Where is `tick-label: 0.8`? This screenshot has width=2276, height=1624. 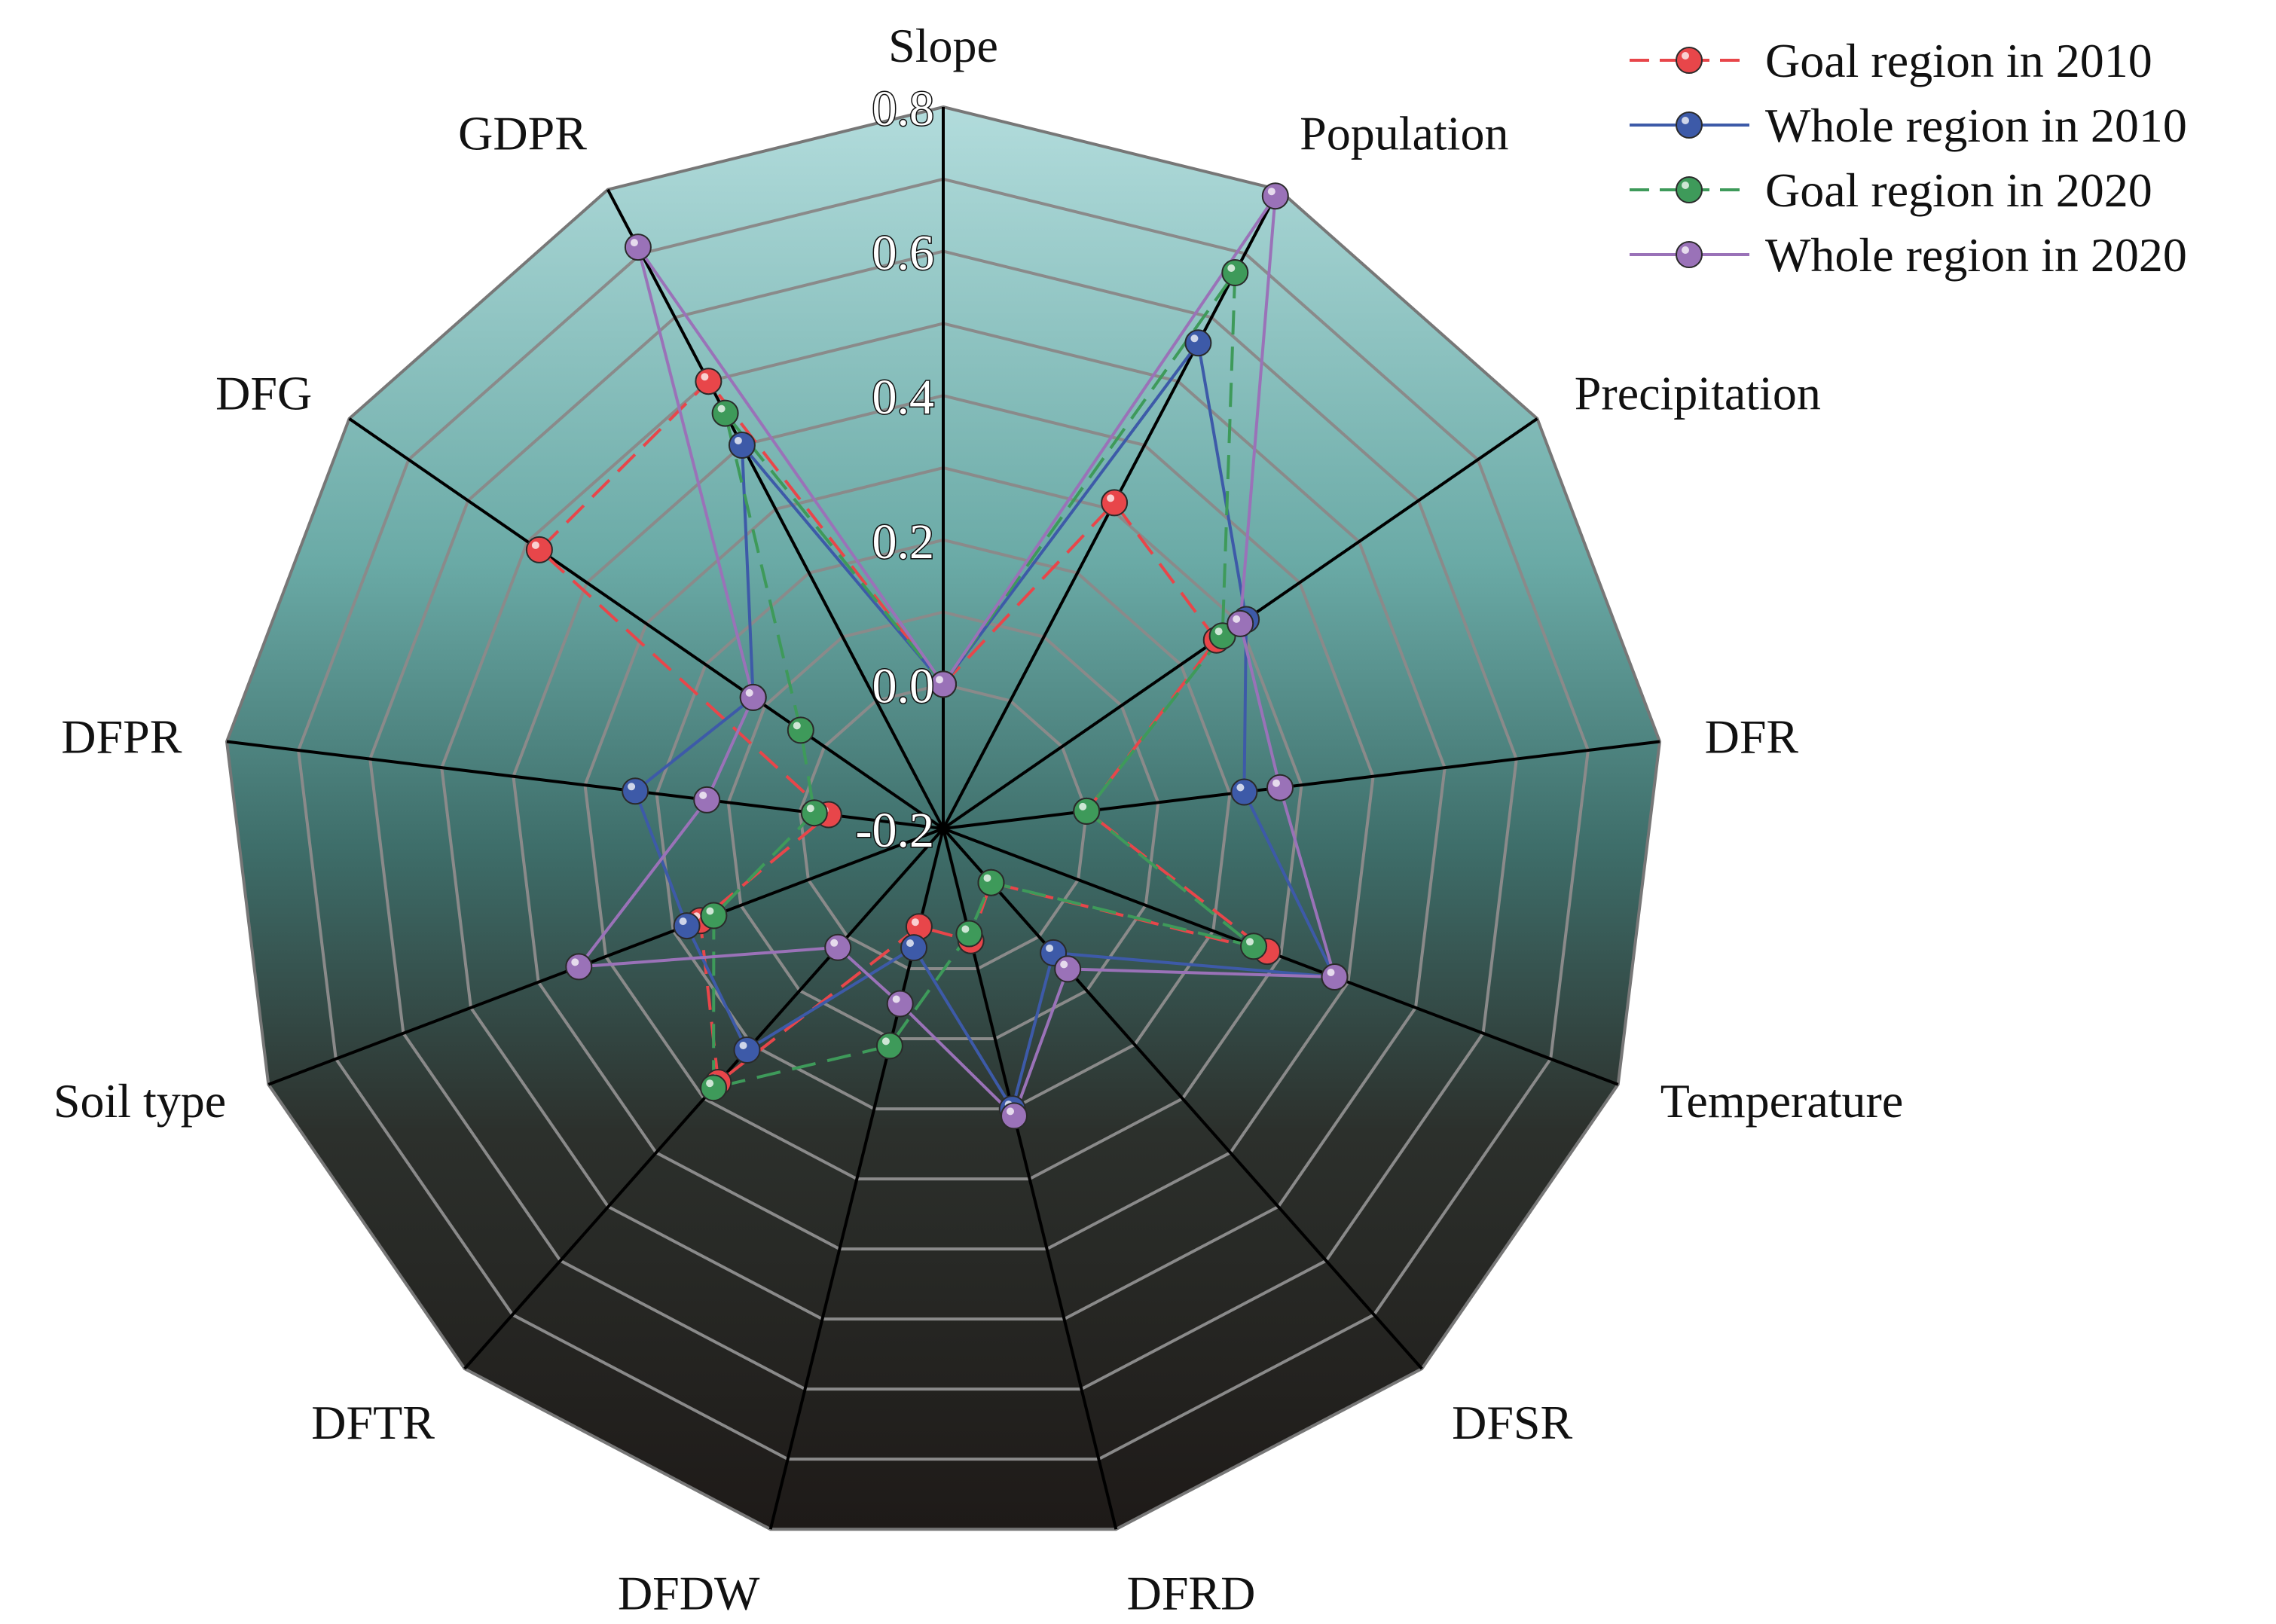
tick-label: 0.8 is located at coordinates (903, 109).